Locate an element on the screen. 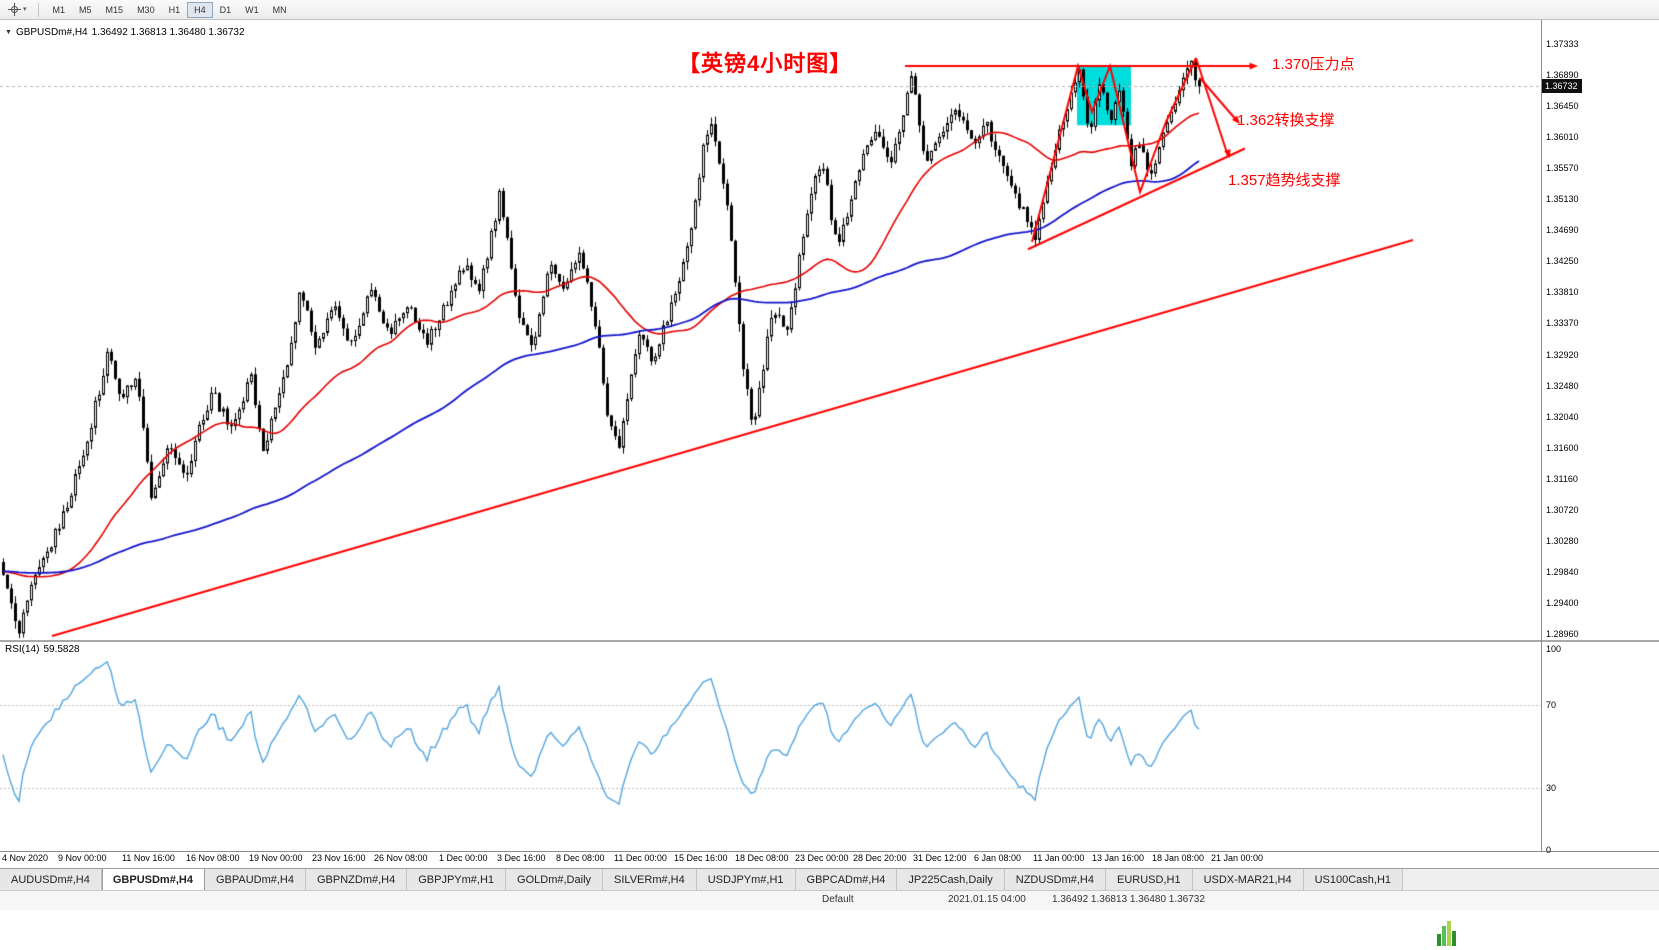 The width and height of the screenshot is (1659, 950). price-tick: 1.32040 is located at coordinates (1562, 416).